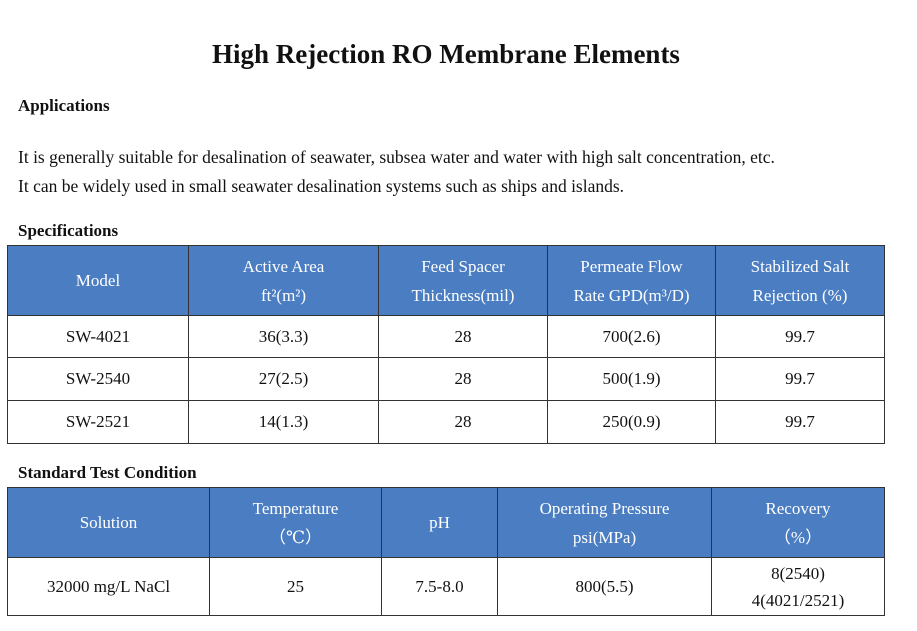  I want to click on header-active-area: Active Area ft²(m²), so click(283, 280).